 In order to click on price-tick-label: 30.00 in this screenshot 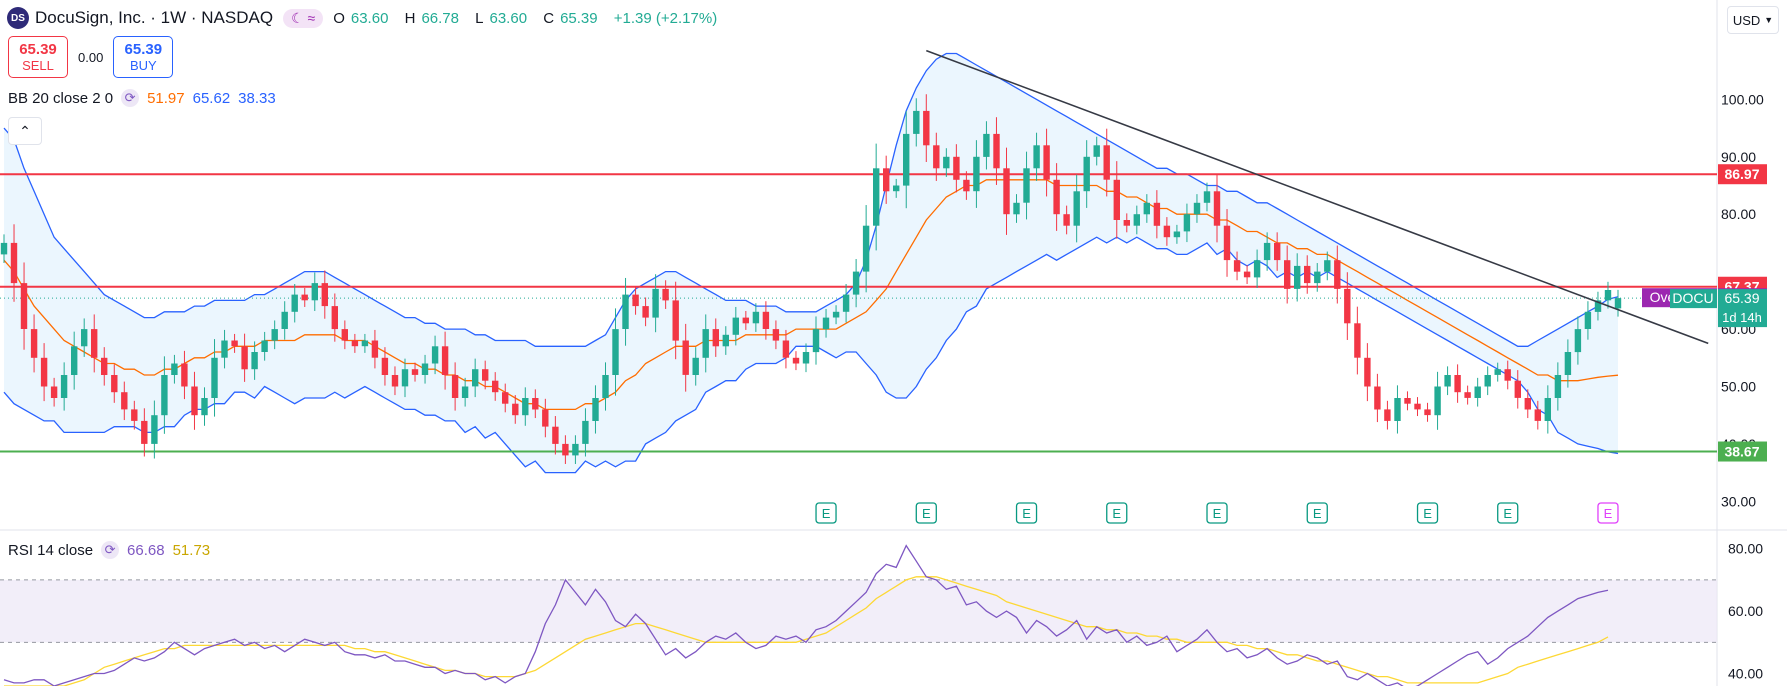, I will do `click(1738, 501)`.